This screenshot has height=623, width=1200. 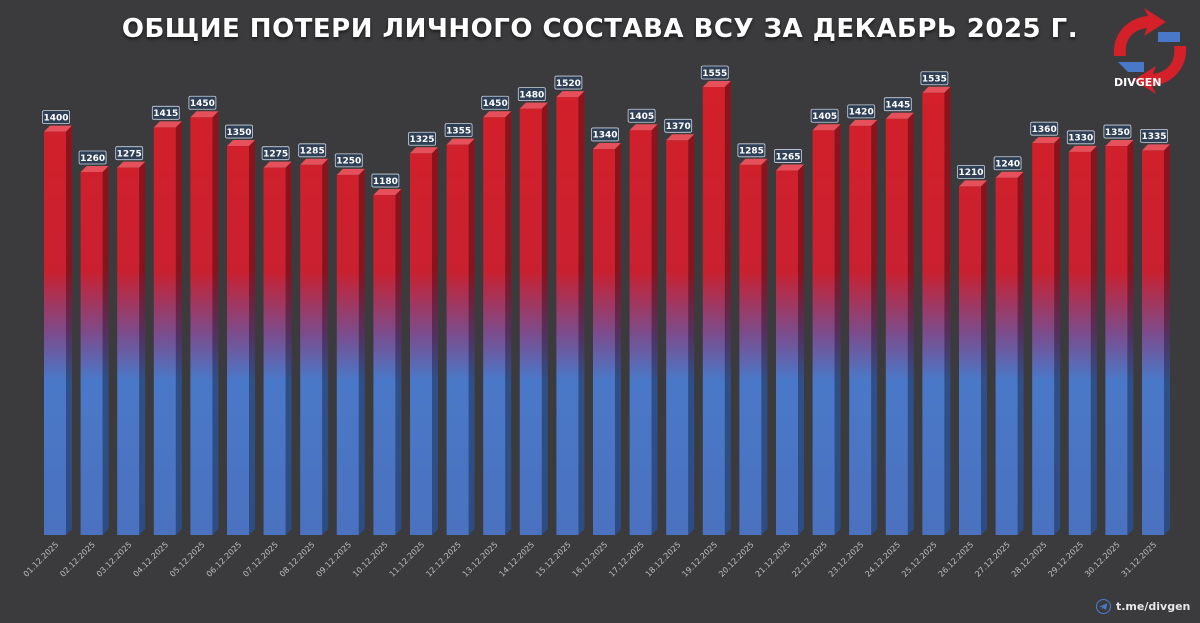 I want to click on bar-group: 1330, so click(x=1081, y=332).